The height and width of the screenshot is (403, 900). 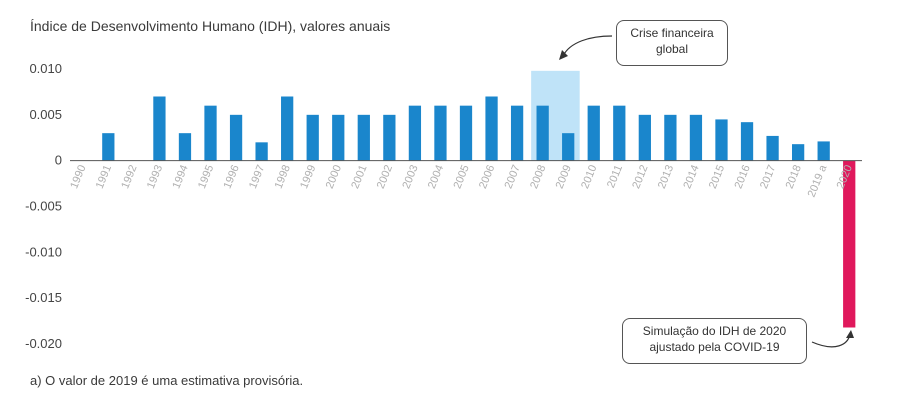 What do you see at coordinates (691, 176) in the screenshot?
I see `x-tick-label: 2014` at bounding box center [691, 176].